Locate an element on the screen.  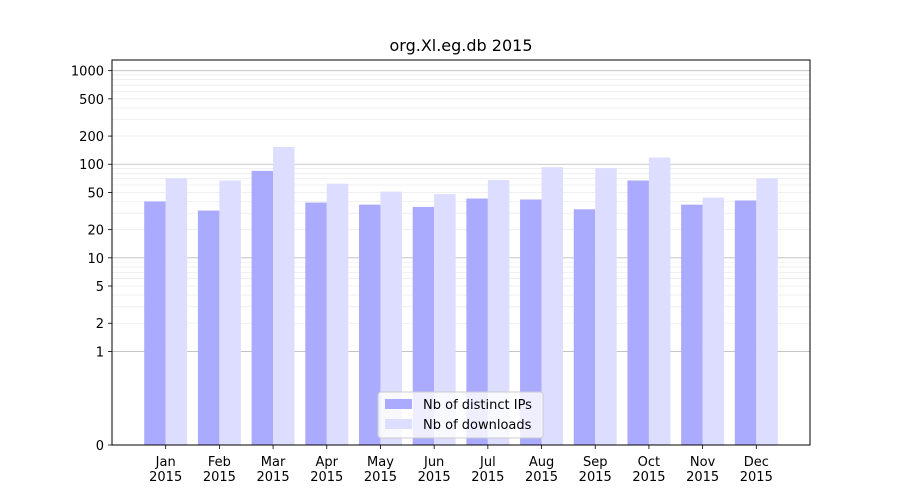
legend-box is located at coordinates (460, 415).